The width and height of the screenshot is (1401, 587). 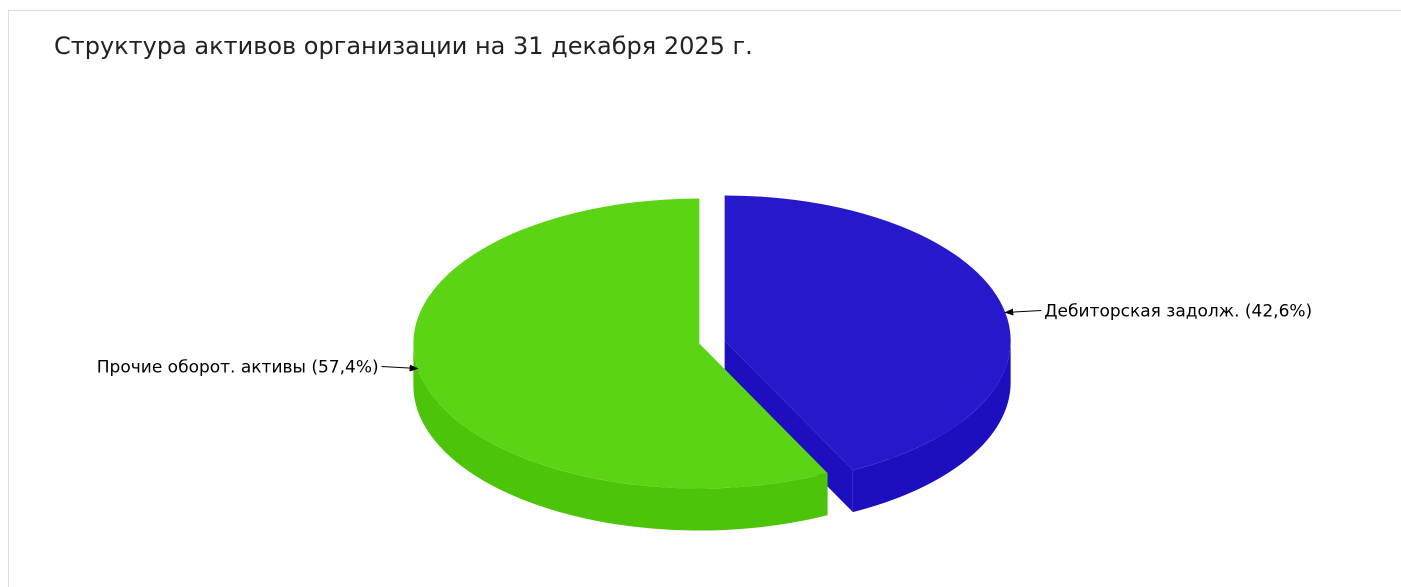 I want to click on pie-slice-2-side, so click(x=620, y=438).